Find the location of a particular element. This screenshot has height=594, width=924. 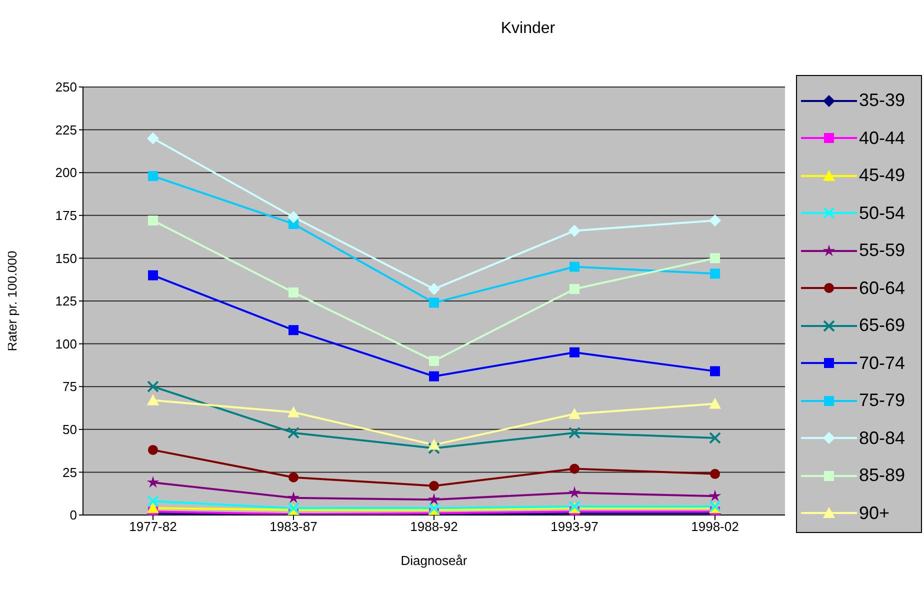

y-tick-label: 75 is located at coordinates (69, 386).